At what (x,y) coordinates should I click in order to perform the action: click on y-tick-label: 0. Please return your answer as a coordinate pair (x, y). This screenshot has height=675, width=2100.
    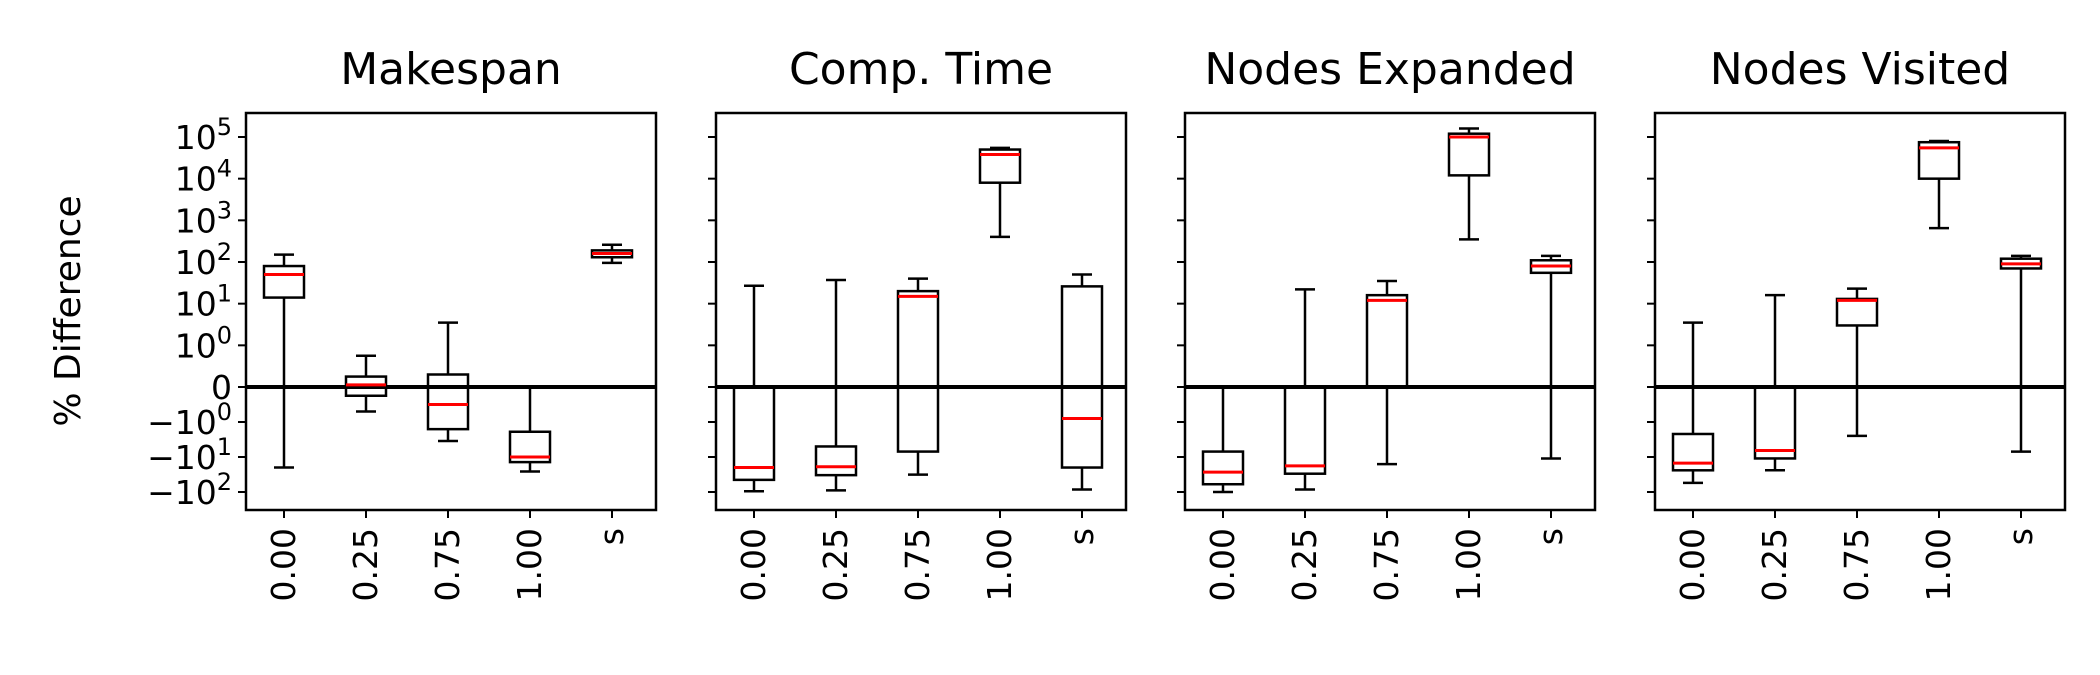
    Looking at the image, I should click on (221, 387).